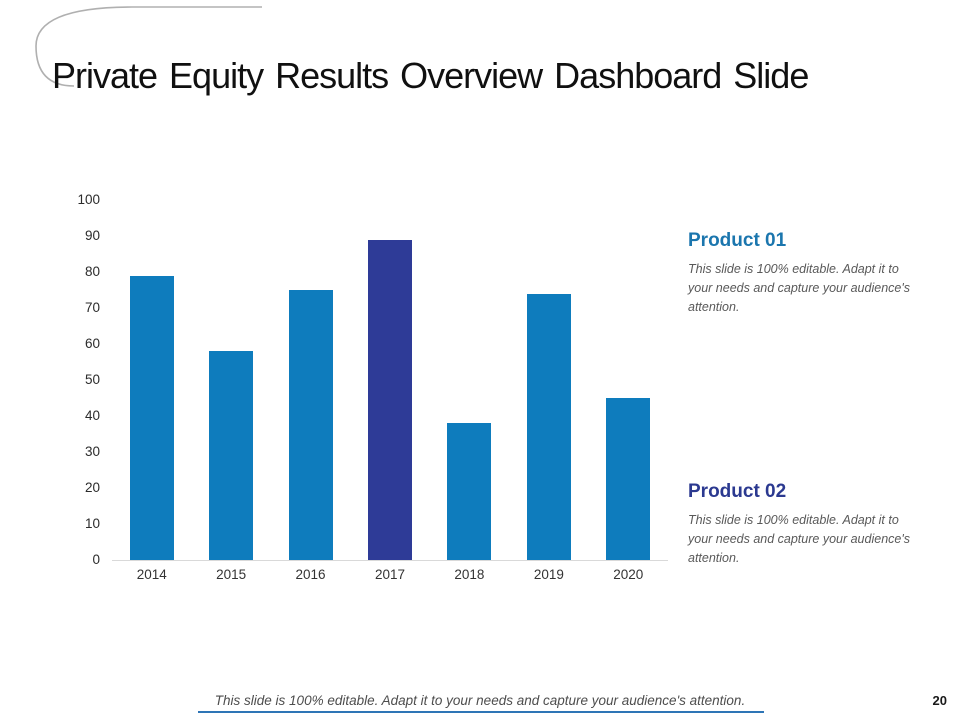 Image resolution: width=960 pixels, height=720 pixels. I want to click on y-tick-label: 0, so click(96, 559).